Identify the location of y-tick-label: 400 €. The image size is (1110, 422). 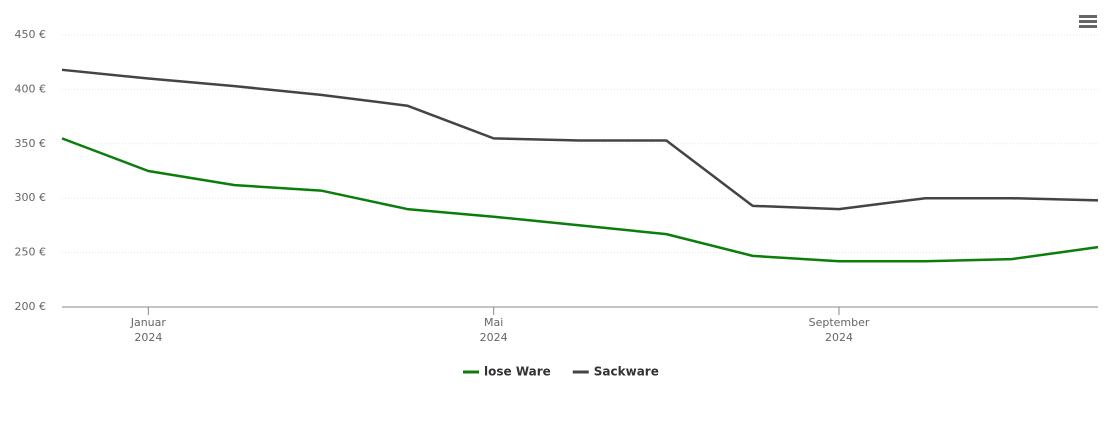
(31, 88).